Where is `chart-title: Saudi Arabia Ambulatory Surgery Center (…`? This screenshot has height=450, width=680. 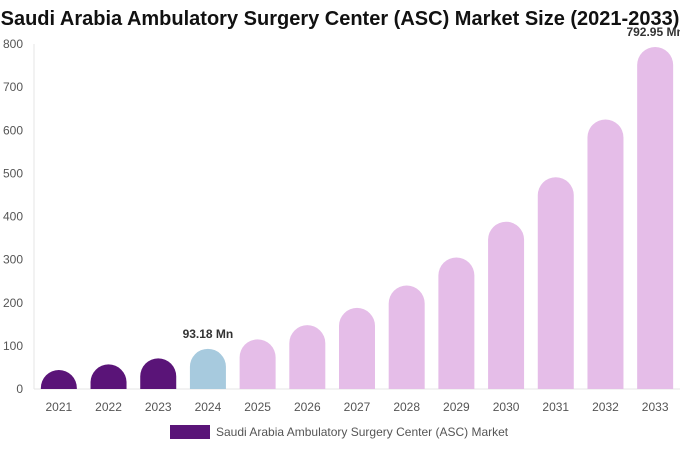 chart-title: Saudi Arabia Ambulatory Surgery Center (… is located at coordinates (340, 19).